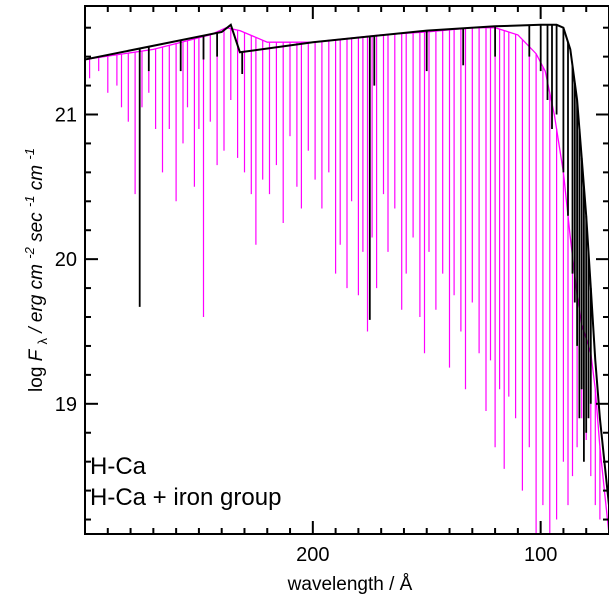 Image resolution: width=609 pixels, height=597 pixels. Describe the element at coordinates (312, 555) in the screenshot. I see `x-tick-label: 200` at that location.